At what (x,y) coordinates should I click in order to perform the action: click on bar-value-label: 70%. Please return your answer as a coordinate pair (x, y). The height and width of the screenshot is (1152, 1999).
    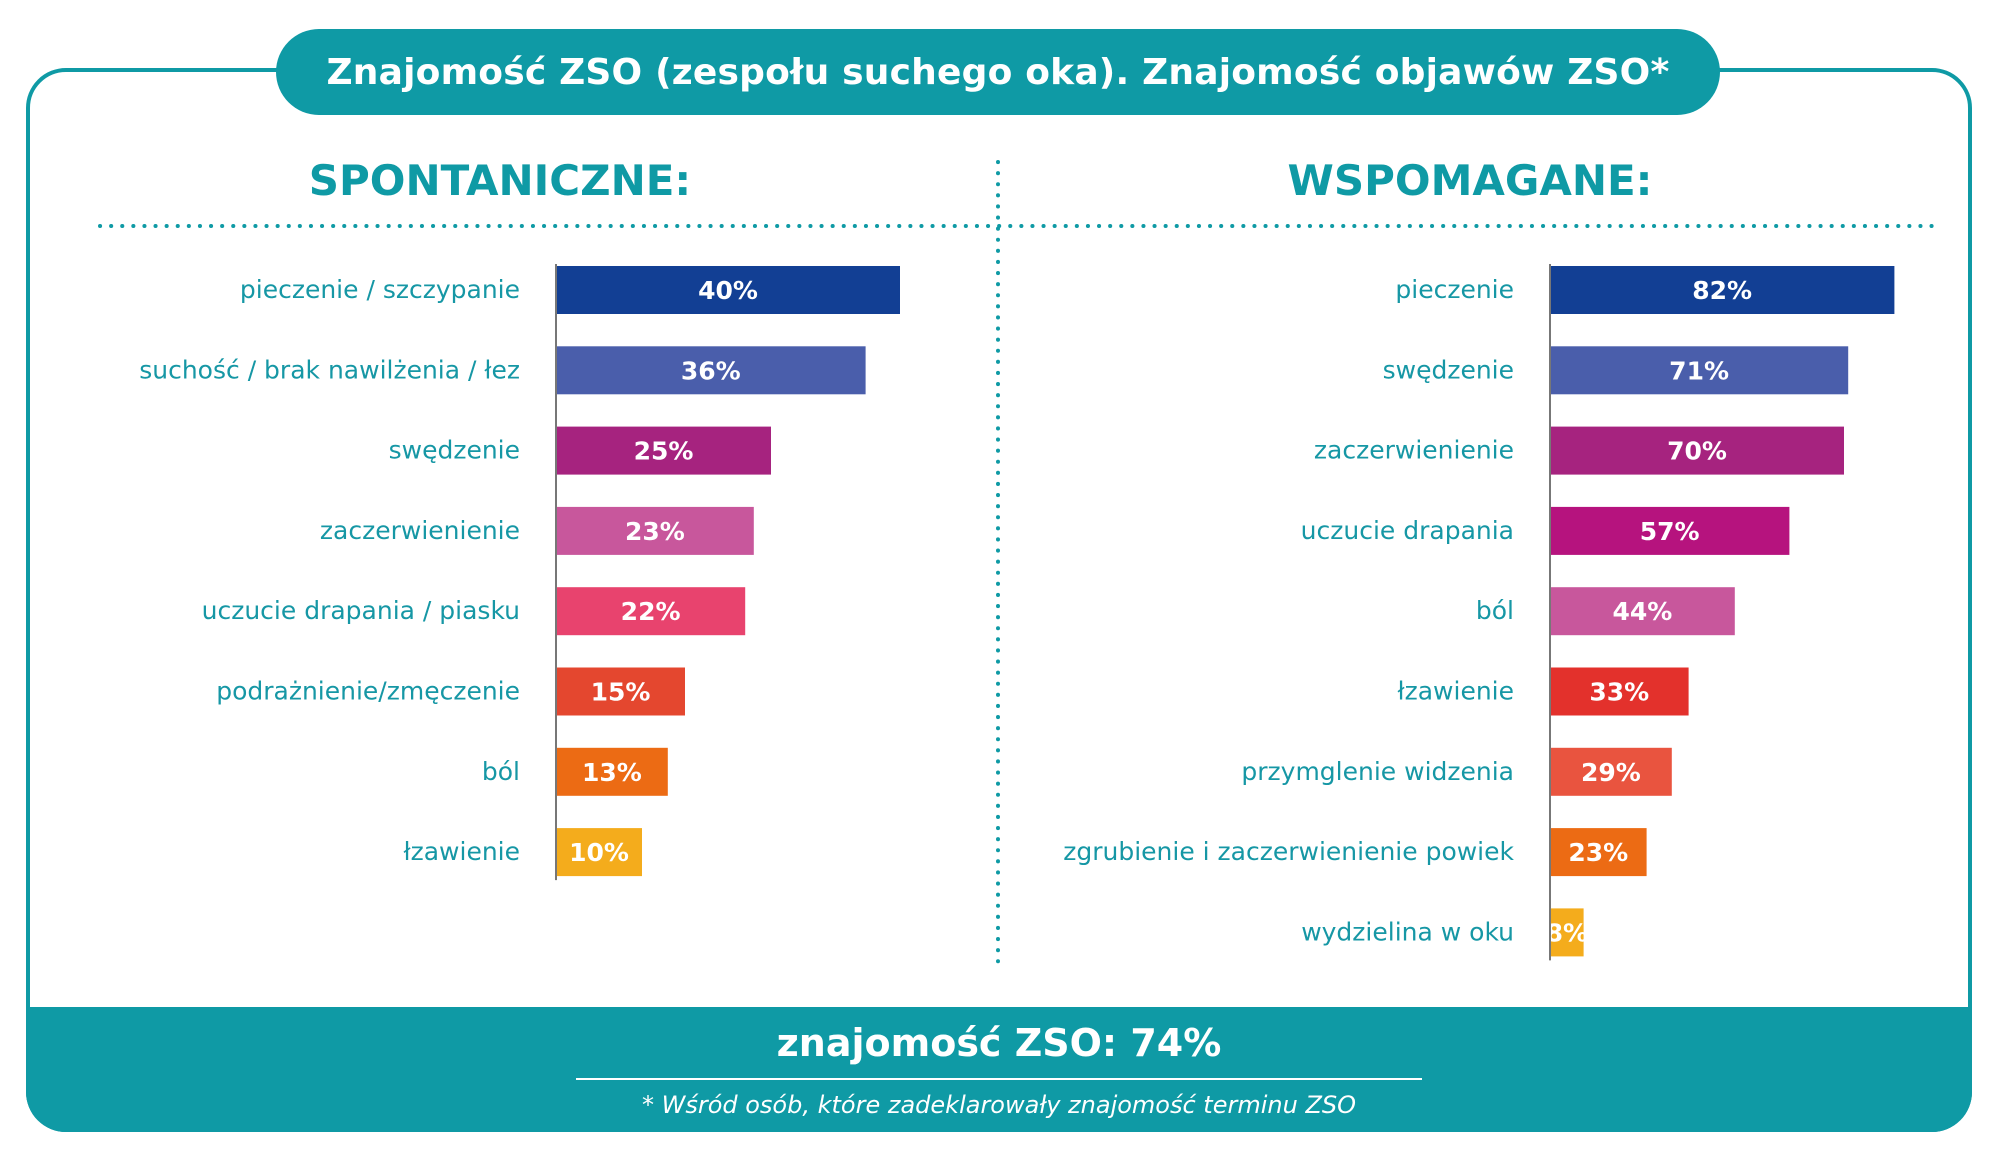
    Looking at the image, I should click on (1697, 451).